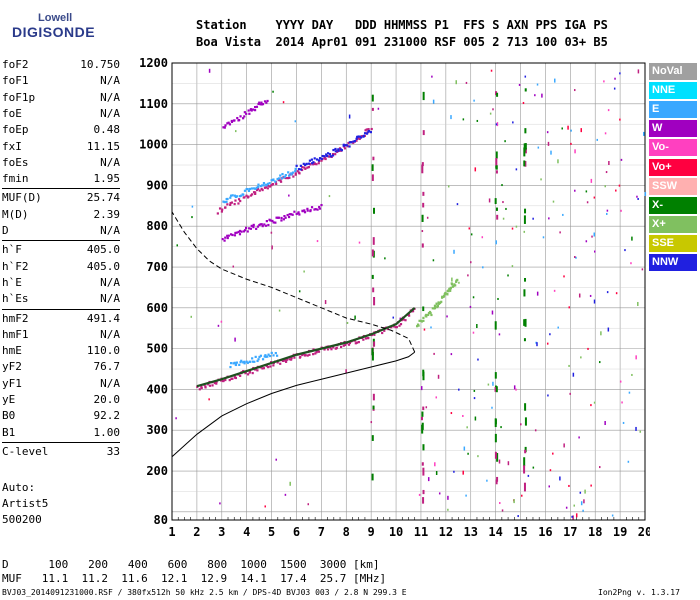  What do you see at coordinates (12, 383) in the screenshot?
I see `param-key: yF1` at bounding box center [12, 383].